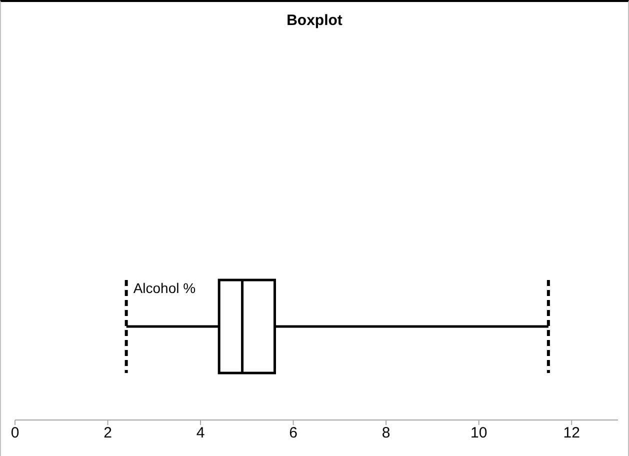 This screenshot has width=629, height=456. What do you see at coordinates (164, 288) in the screenshot?
I see `annotation: Alcohol %` at bounding box center [164, 288].